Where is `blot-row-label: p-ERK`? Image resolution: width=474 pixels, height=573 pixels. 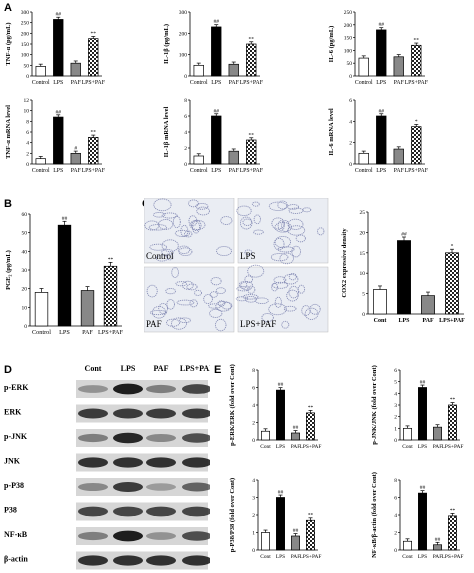 blot-row-label: p-ERK is located at coordinates (16, 387).